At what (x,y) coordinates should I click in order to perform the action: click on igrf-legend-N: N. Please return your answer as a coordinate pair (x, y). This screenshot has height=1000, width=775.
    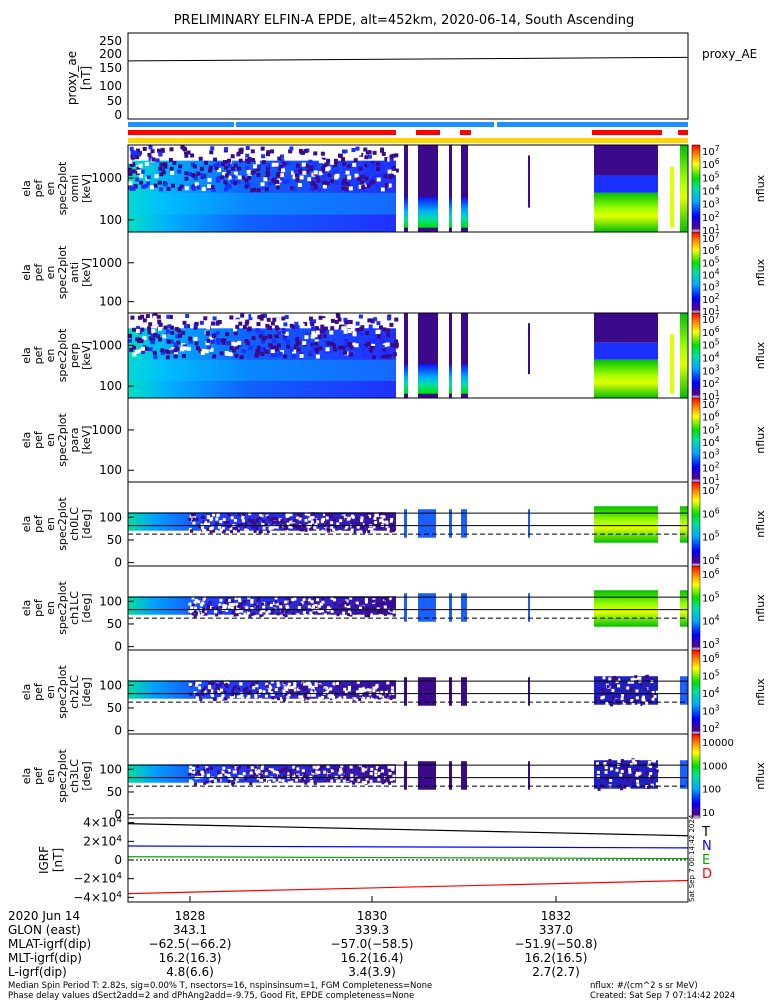
    Looking at the image, I should click on (707, 846).